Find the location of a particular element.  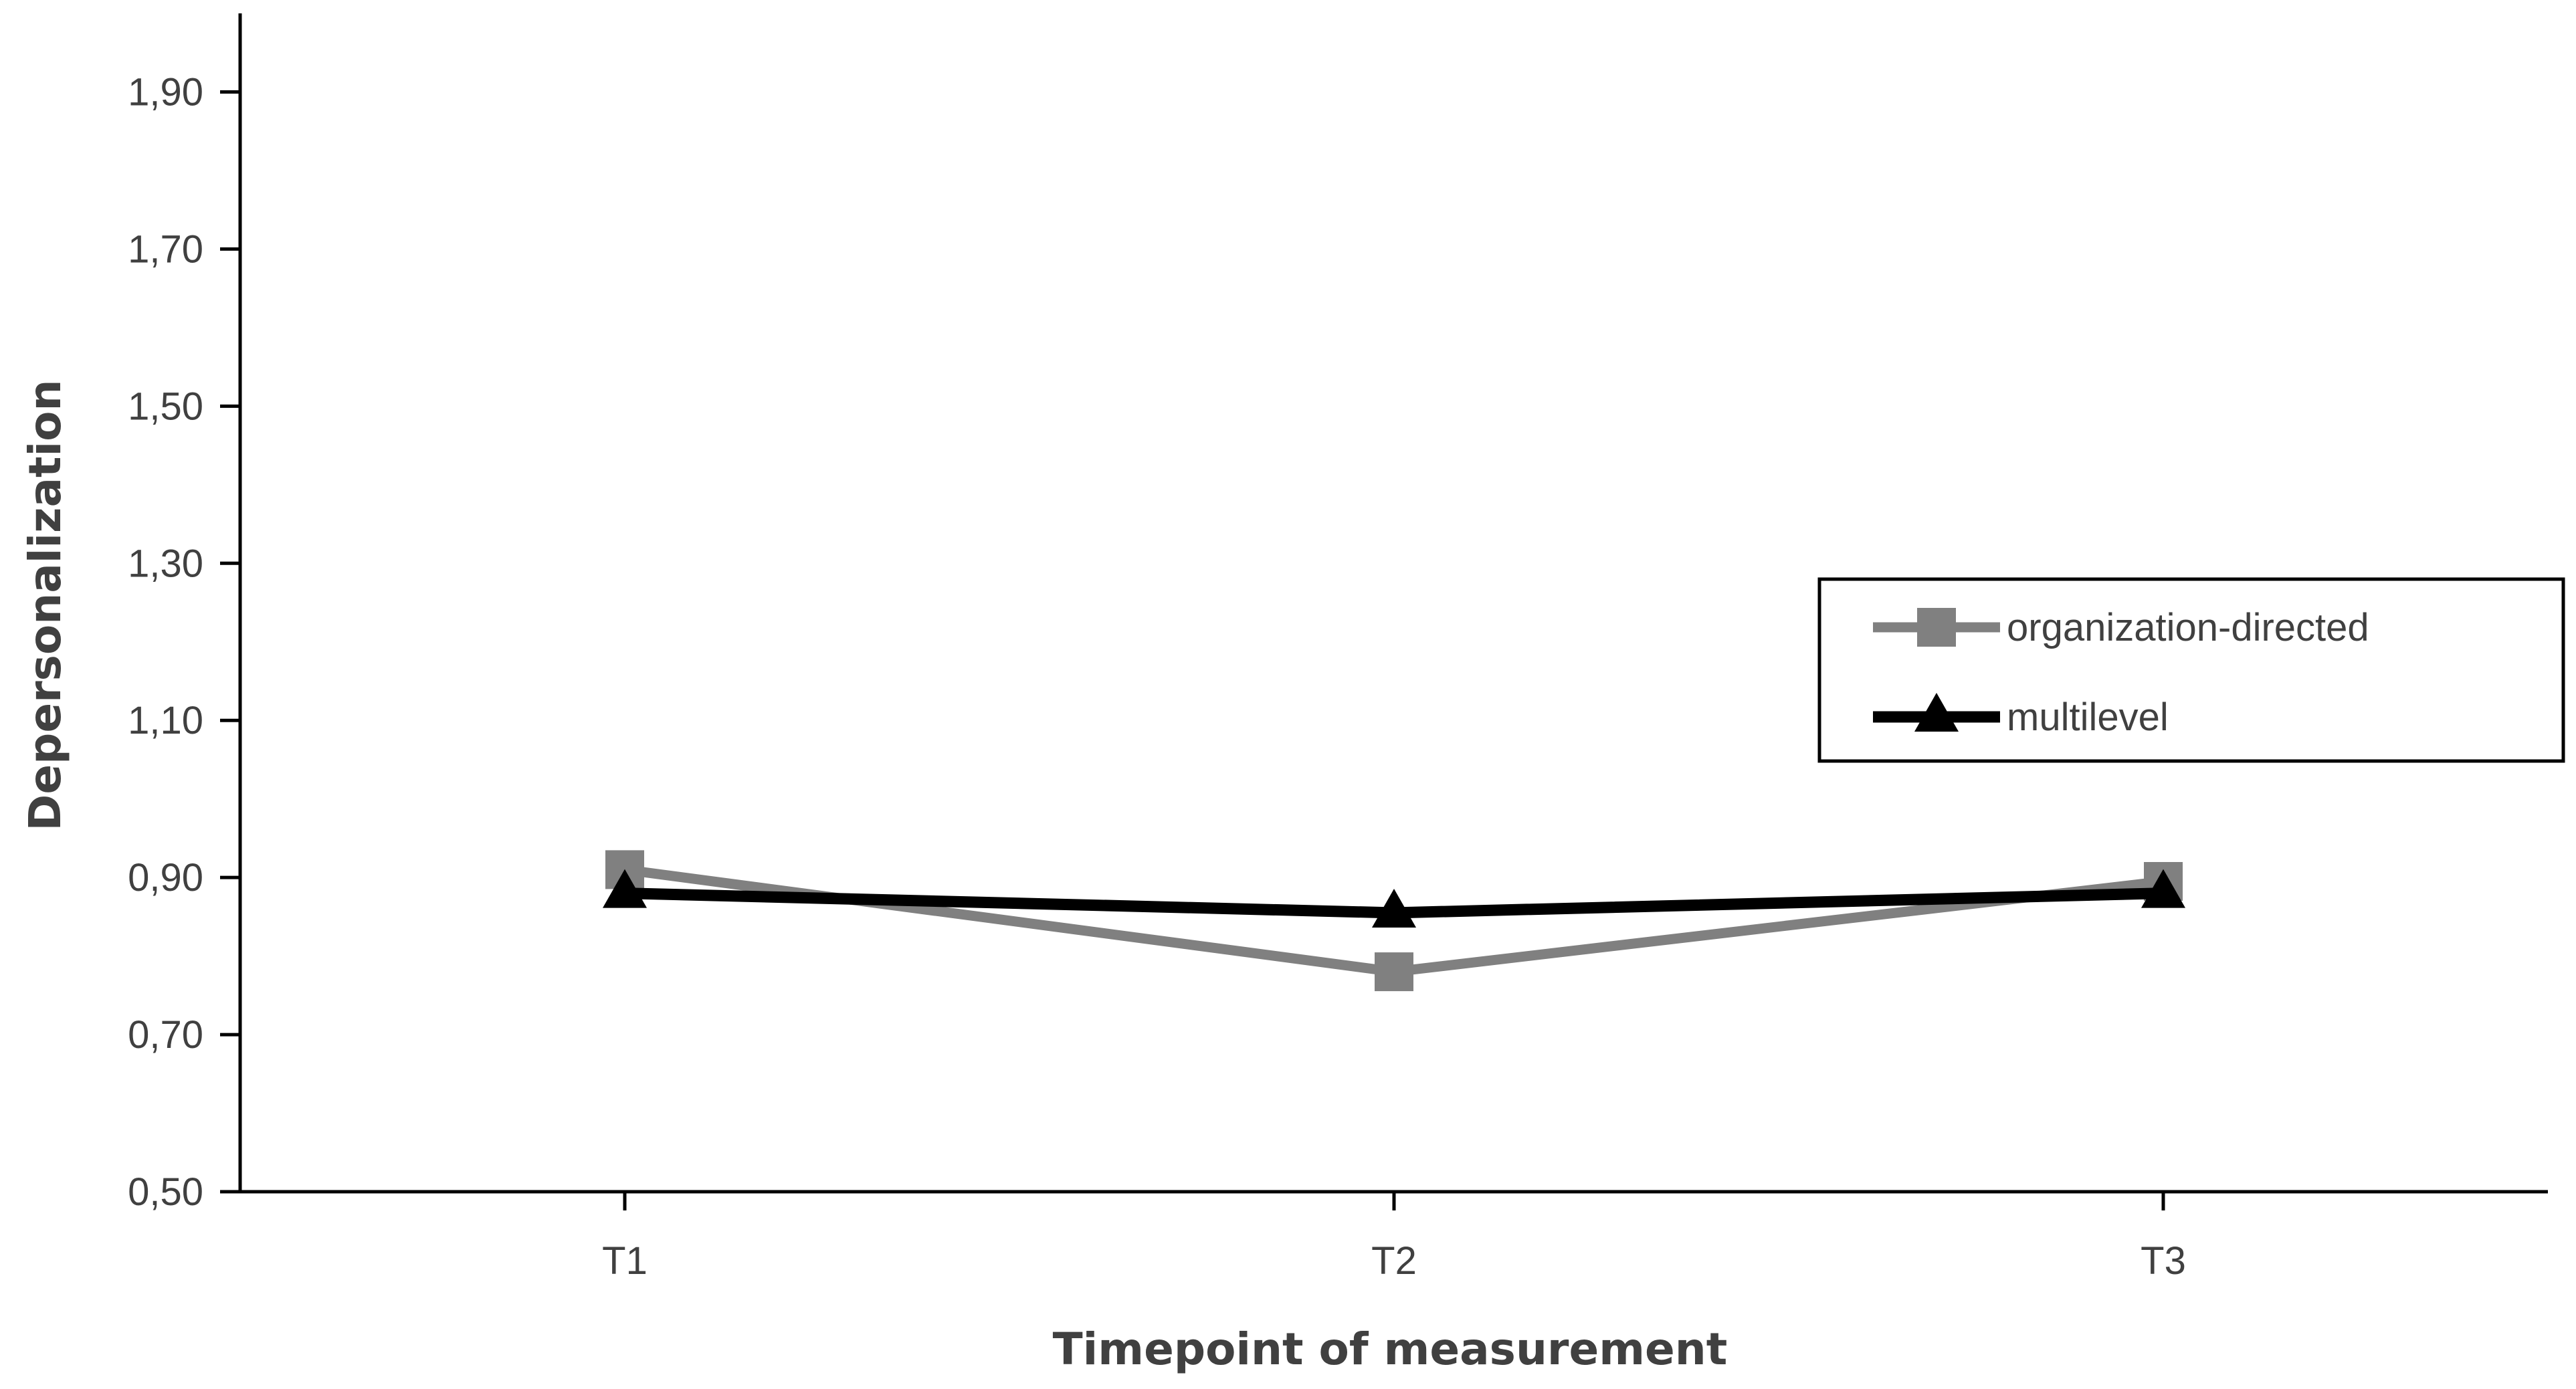

y-tick-label: 1,90 is located at coordinates (165, 92).